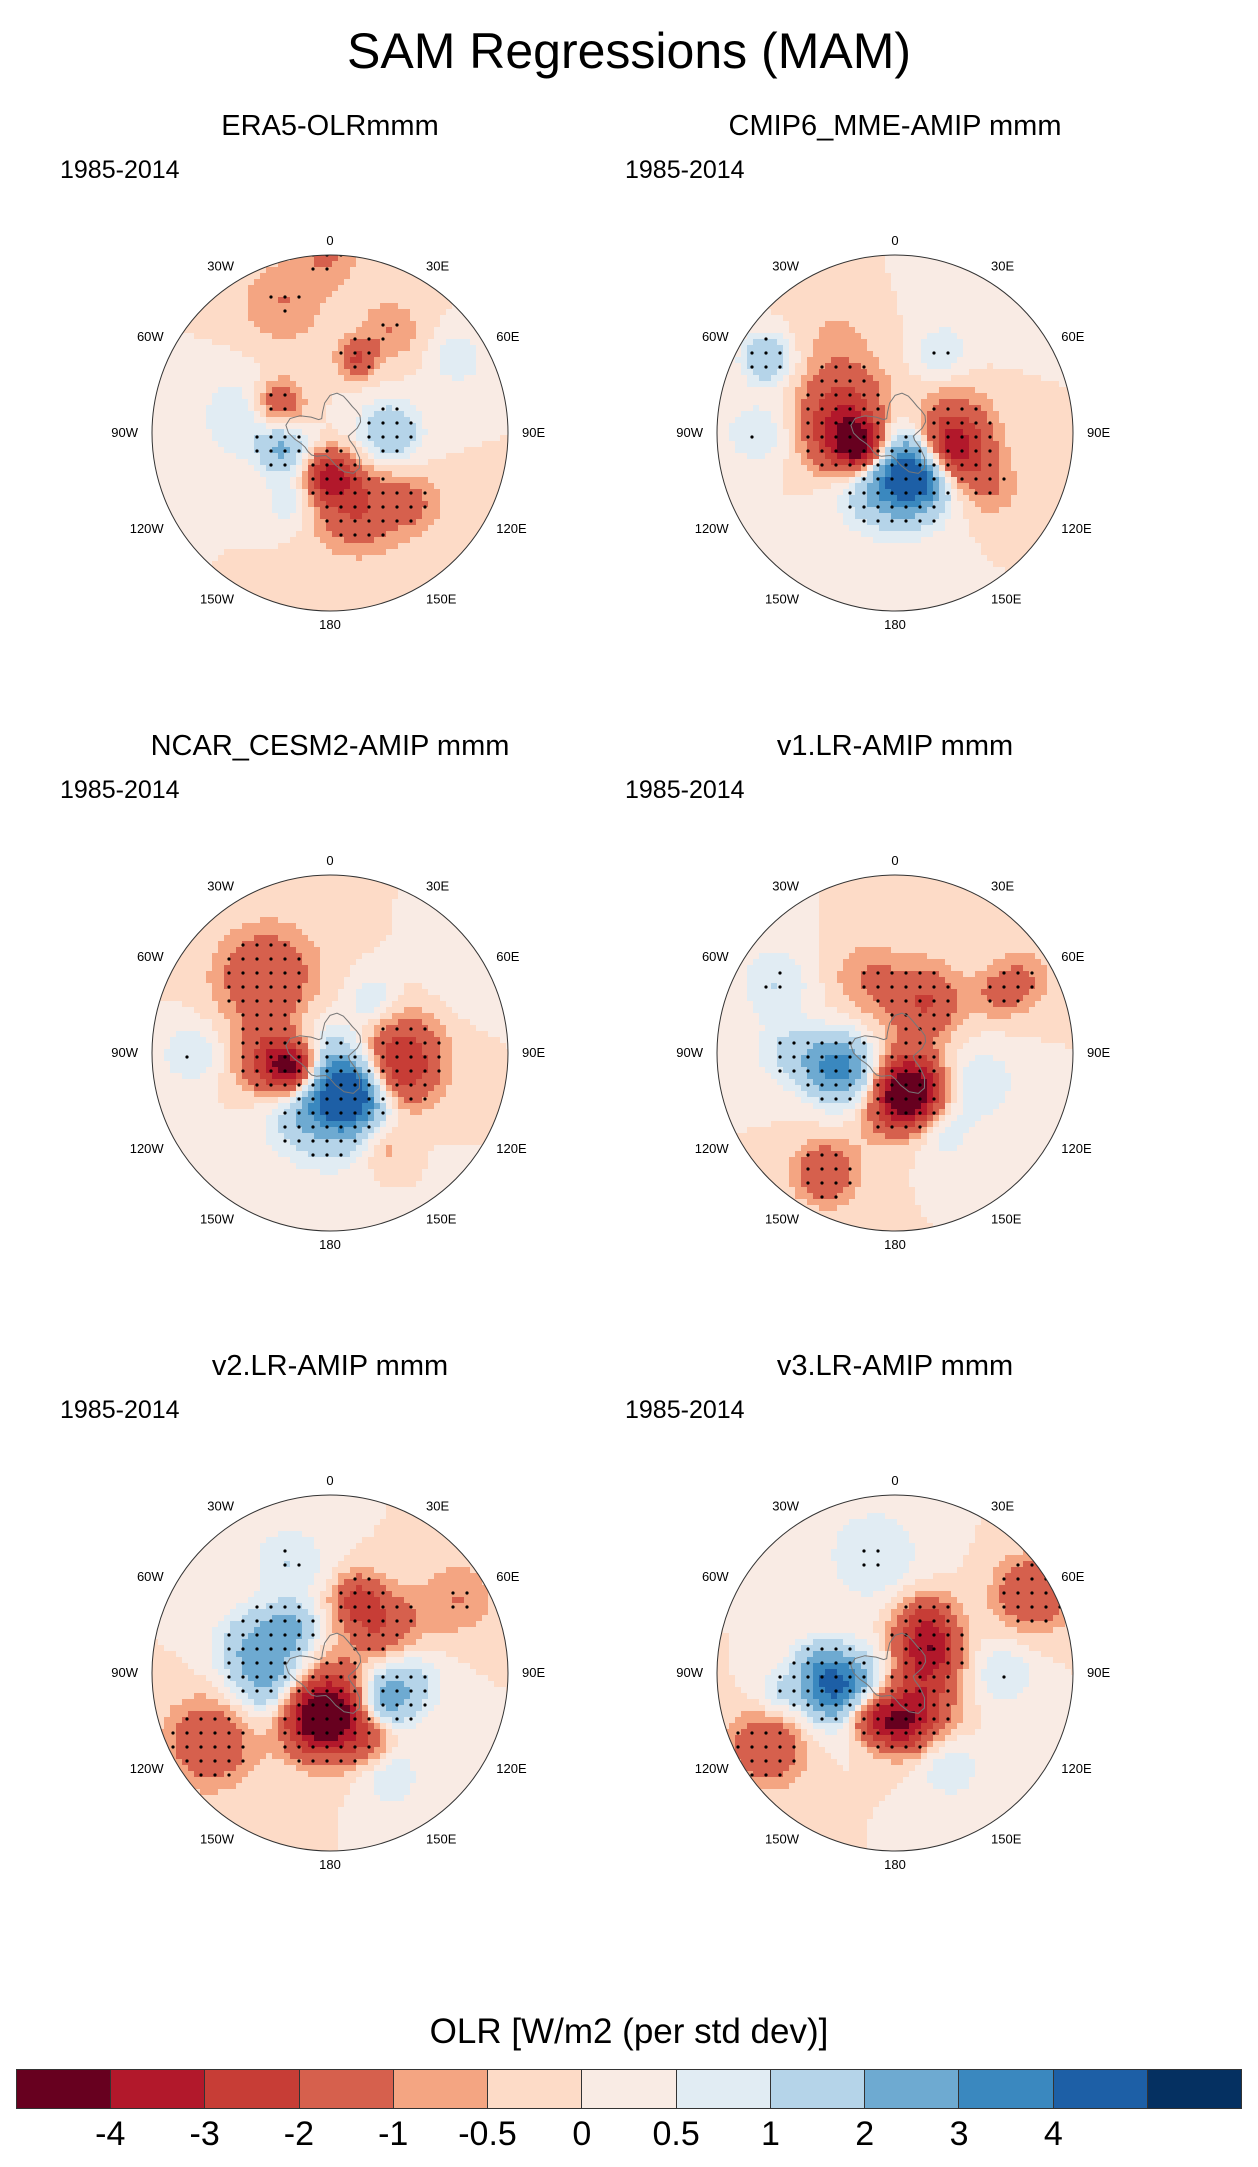  Describe the element at coordinates (487, 2134) in the screenshot. I see `colorbar-tick-label: -0.5` at that location.